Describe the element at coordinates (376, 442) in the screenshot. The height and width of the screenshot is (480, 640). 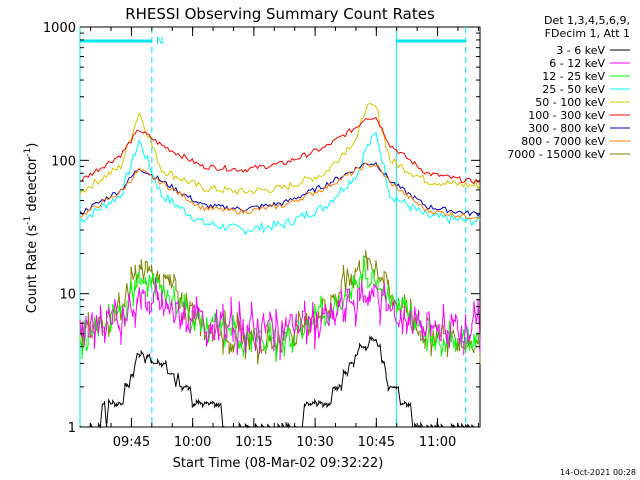
I see `x-tick-label: 10:45` at that location.